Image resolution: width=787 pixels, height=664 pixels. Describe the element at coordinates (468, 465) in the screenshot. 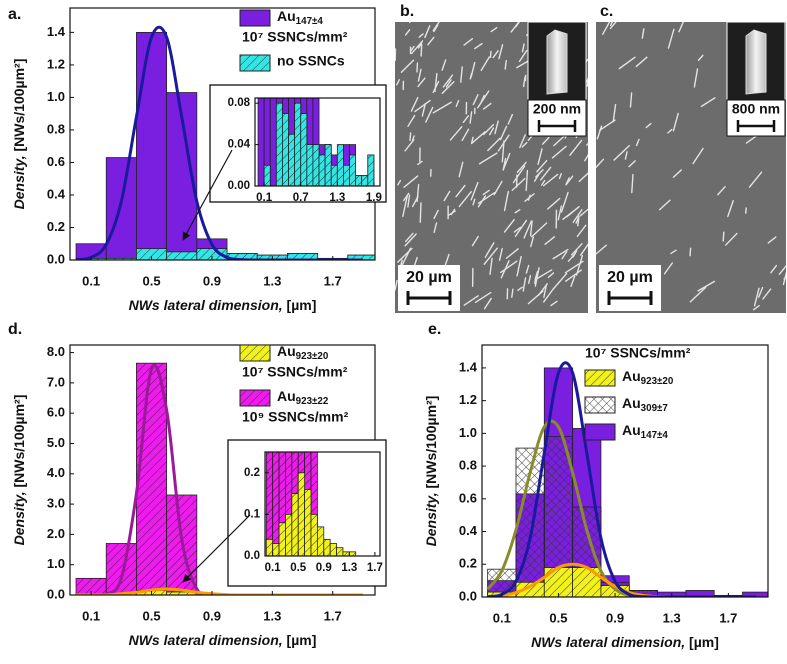

I see `y-tick-label: 0.8` at that location.